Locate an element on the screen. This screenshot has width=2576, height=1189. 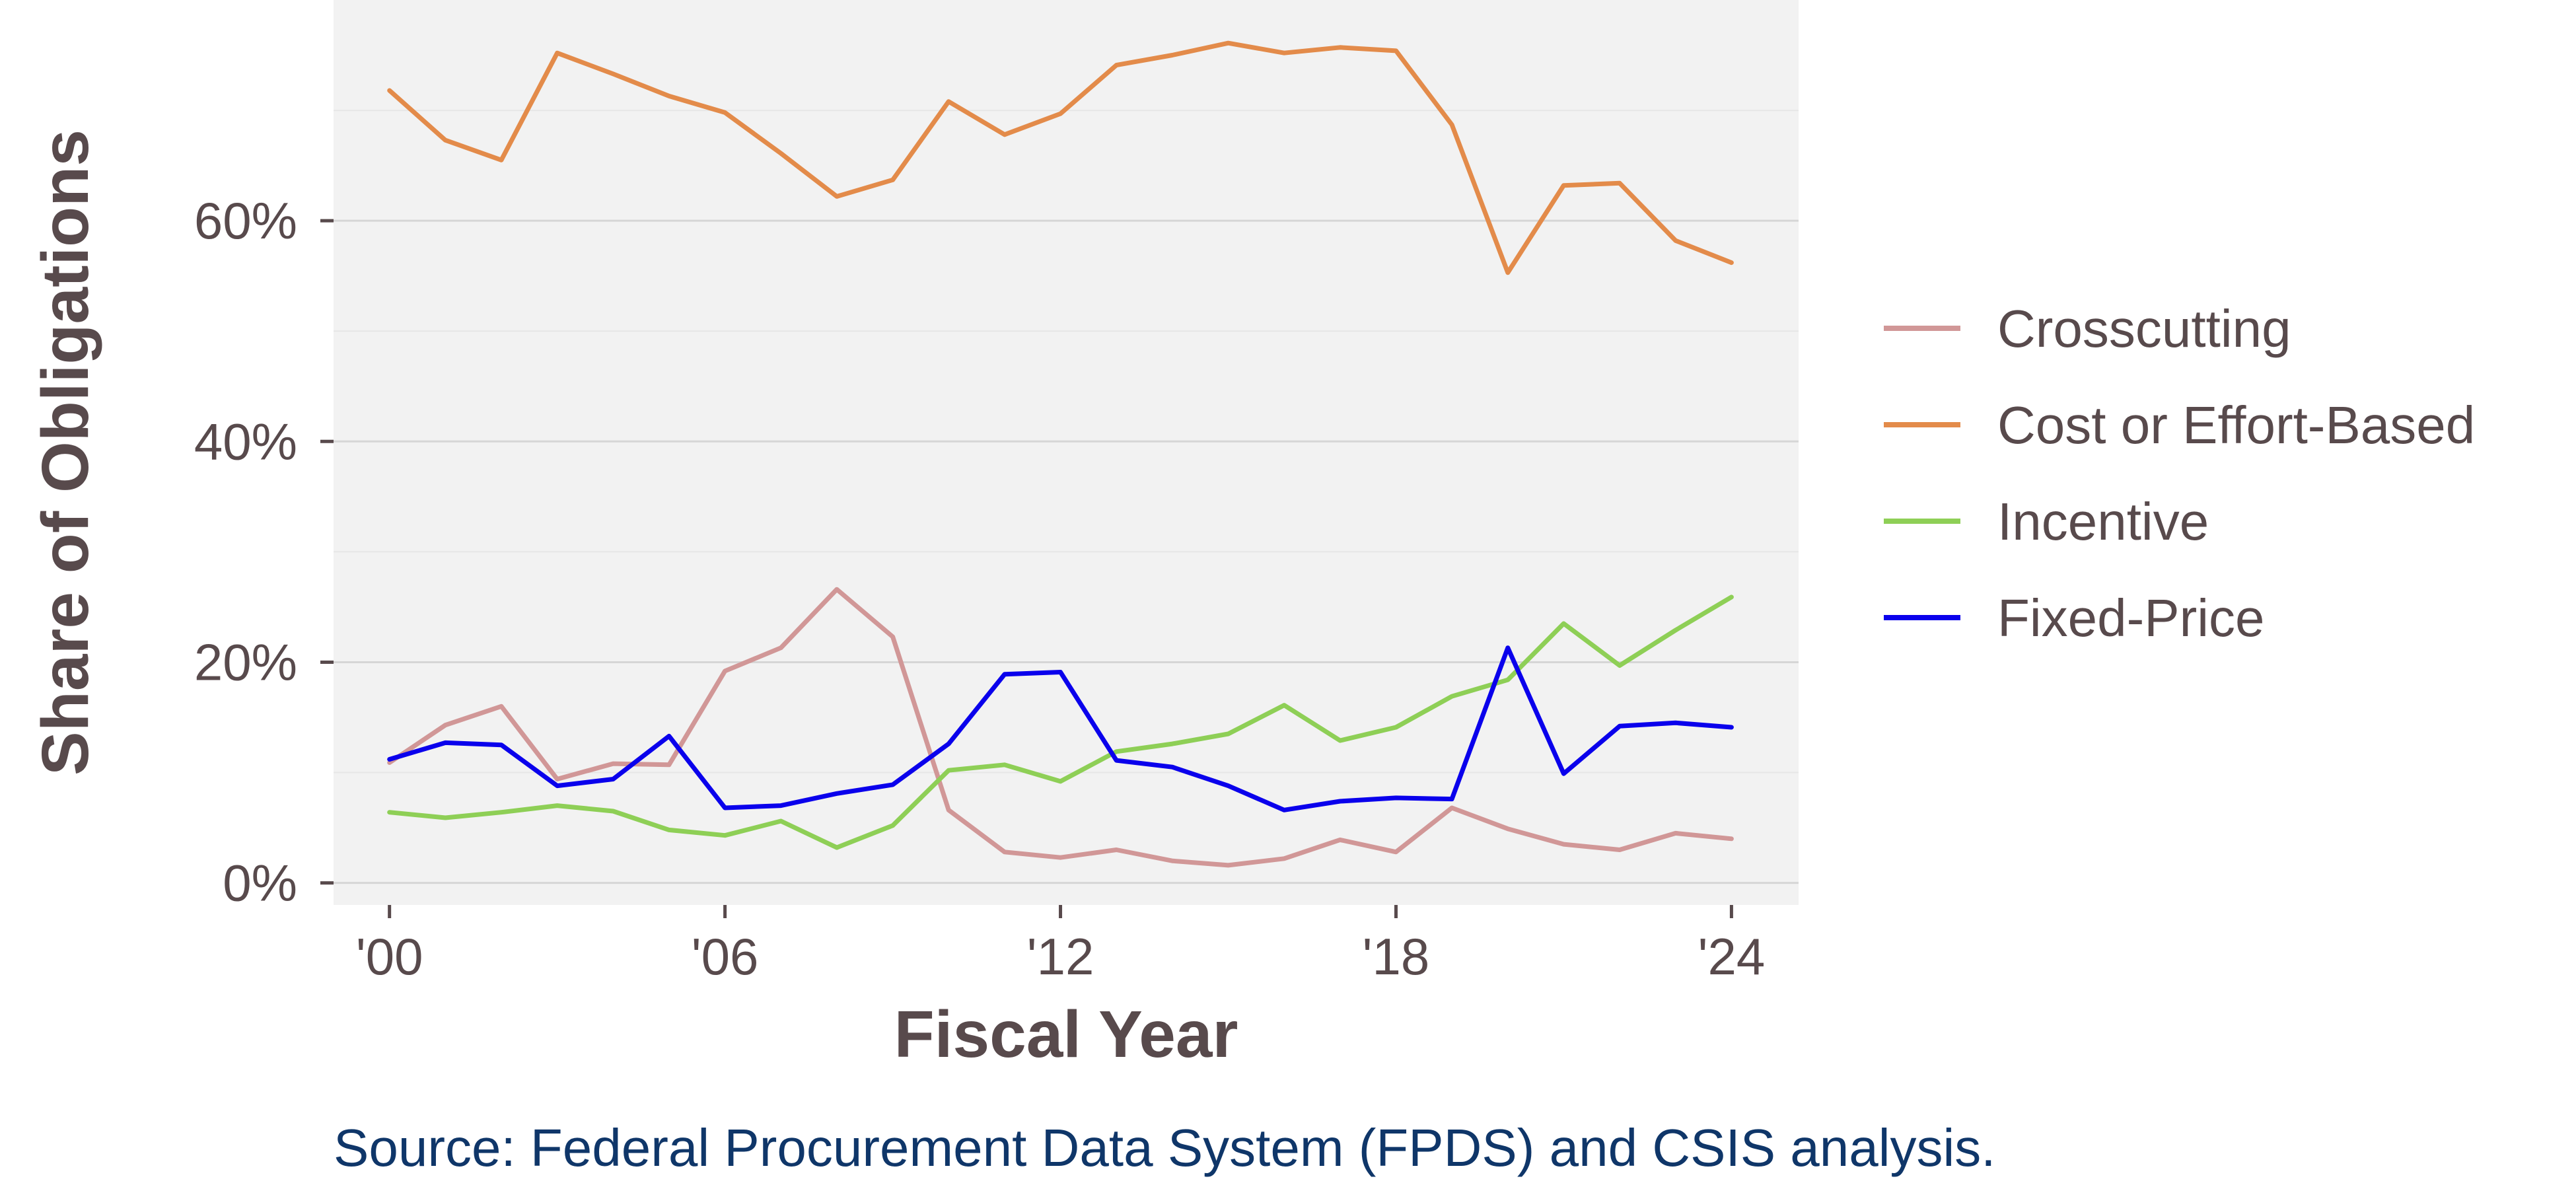
legend-label-cost-or-effort-based: Cost or Effort-Based is located at coordinates (2236, 425).